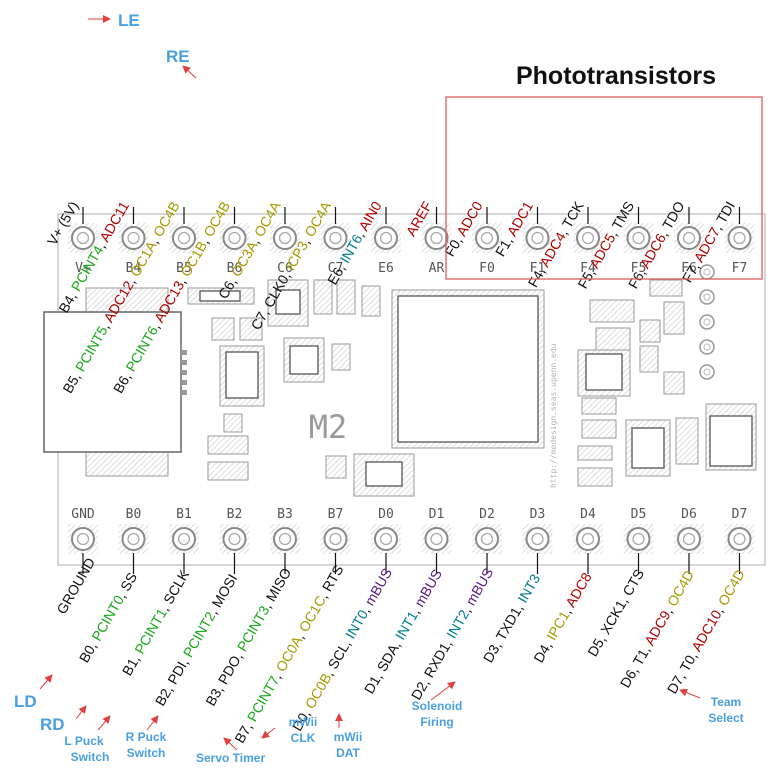 The height and width of the screenshot is (768, 771). I want to click on bottom-pin-label: D0, so click(386, 514).